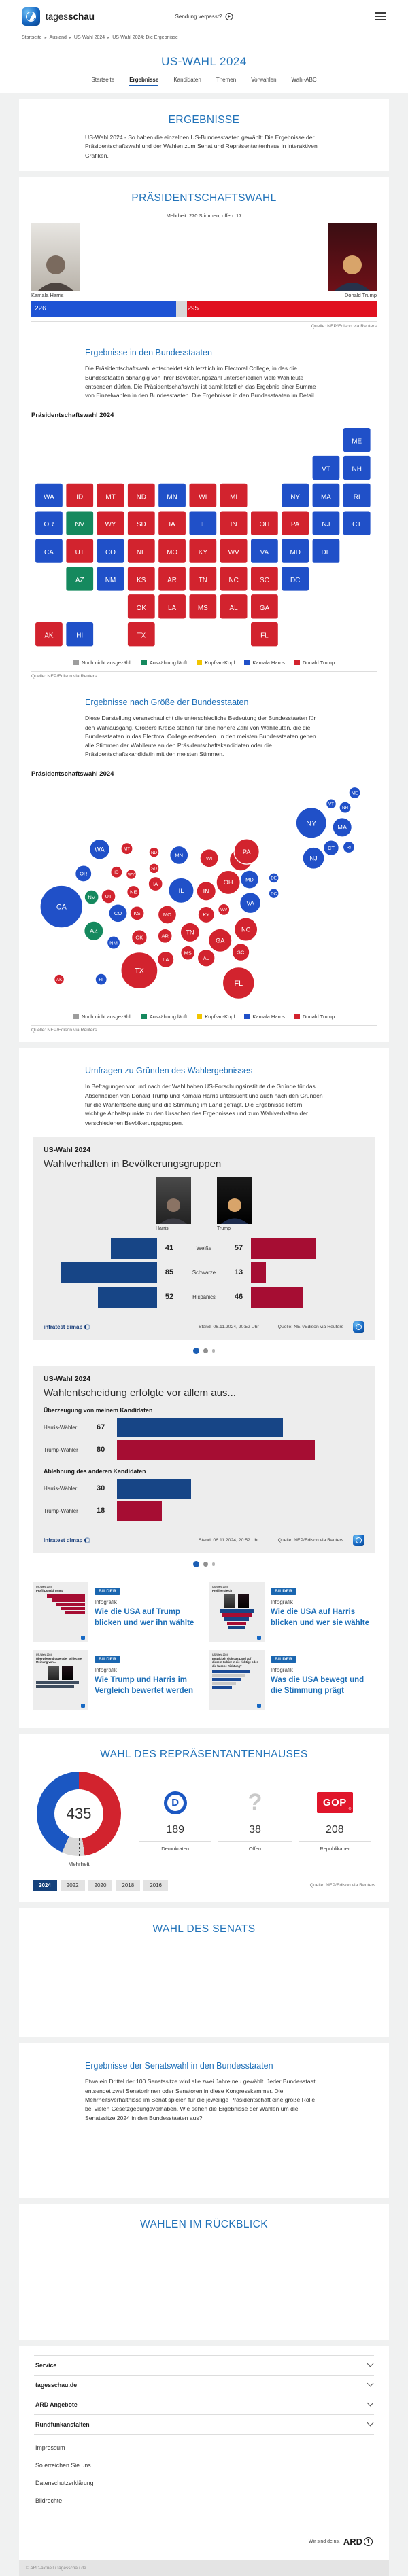 This screenshot has width=408, height=2576. Describe the element at coordinates (32, 37) in the screenshot. I see `breadcrumb-item: Startseite` at that location.